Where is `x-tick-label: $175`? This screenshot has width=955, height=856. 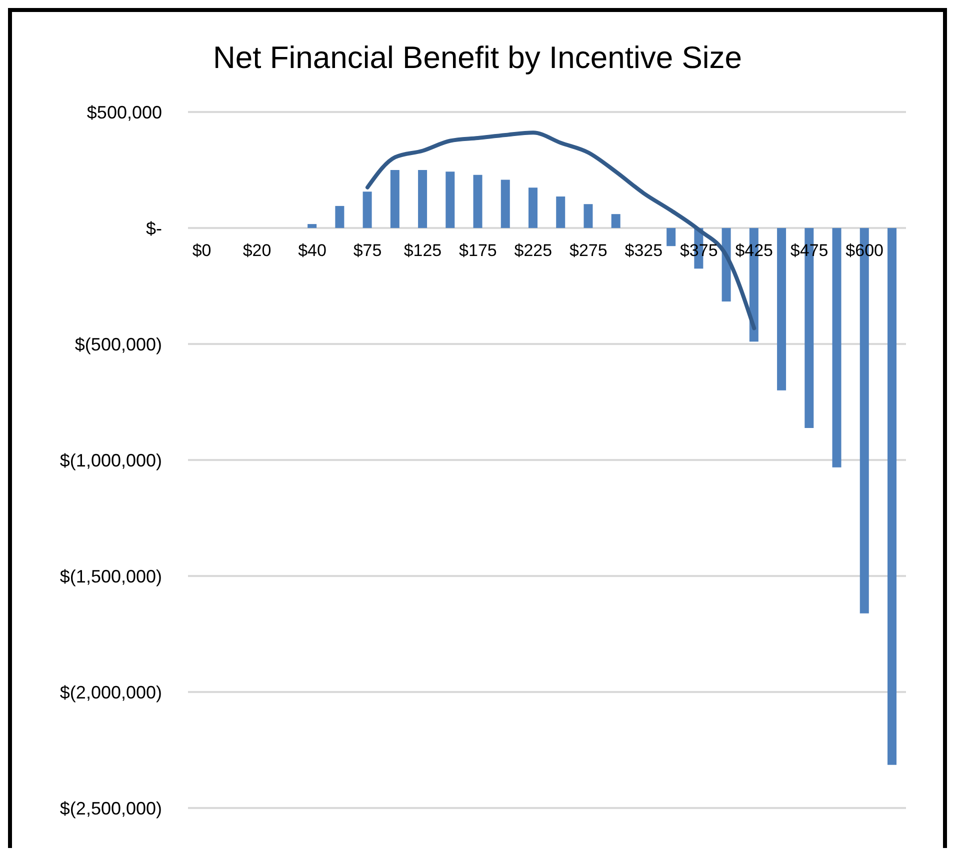
x-tick-label: $175 is located at coordinates (478, 250).